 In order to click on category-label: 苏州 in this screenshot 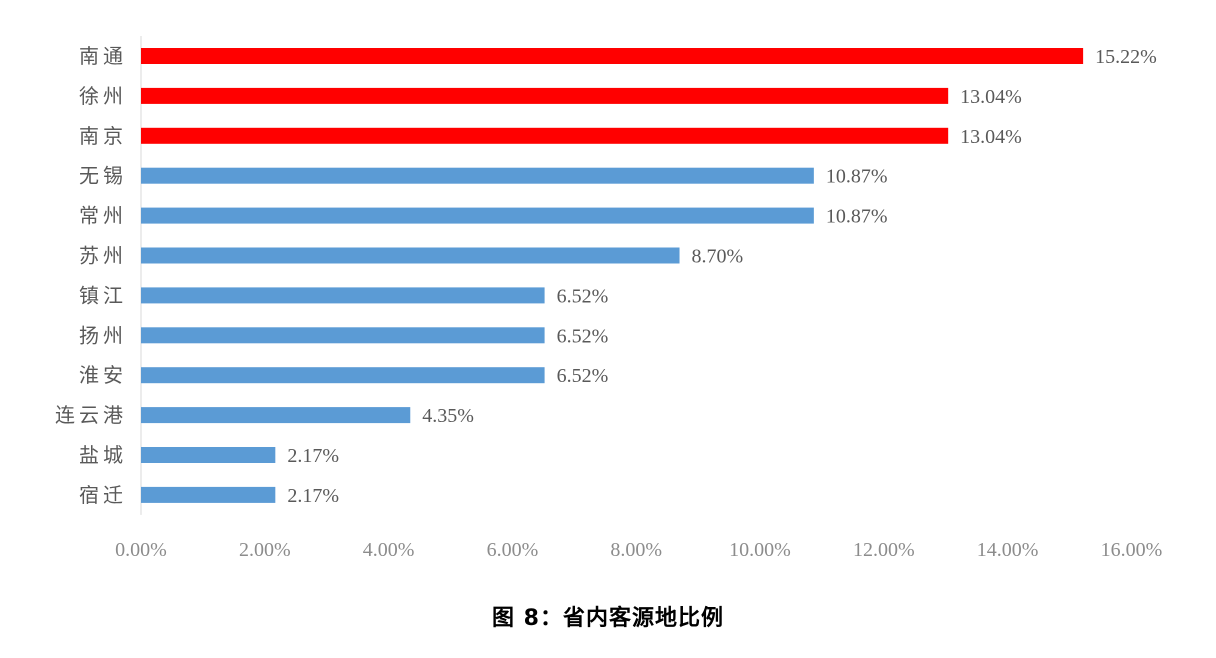, I will do `click(103, 256)`.